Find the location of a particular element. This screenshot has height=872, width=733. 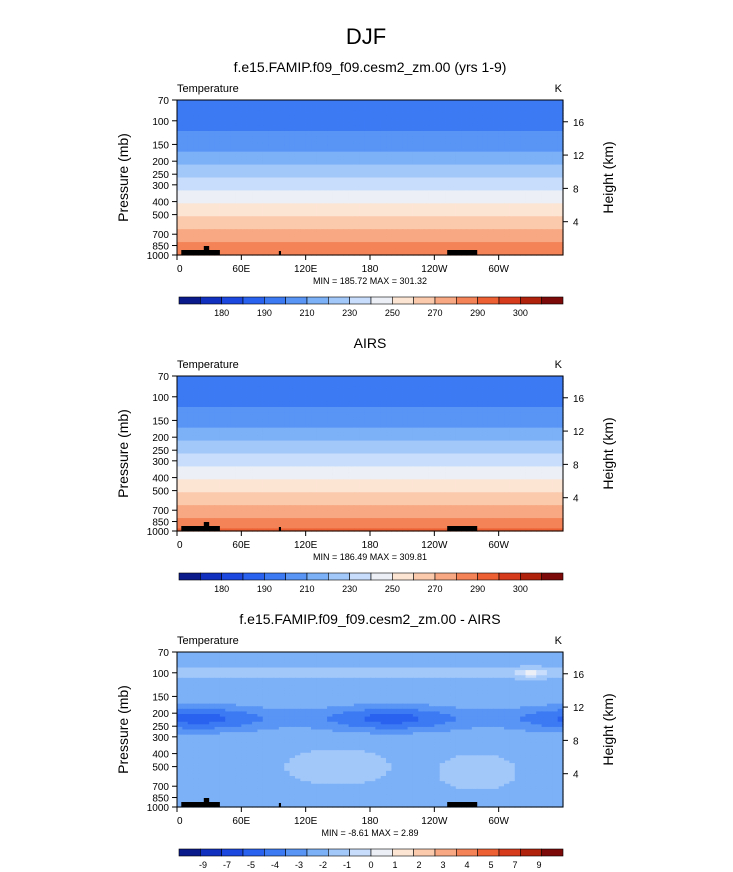

figure-title: DJF is located at coordinates (366, 36).